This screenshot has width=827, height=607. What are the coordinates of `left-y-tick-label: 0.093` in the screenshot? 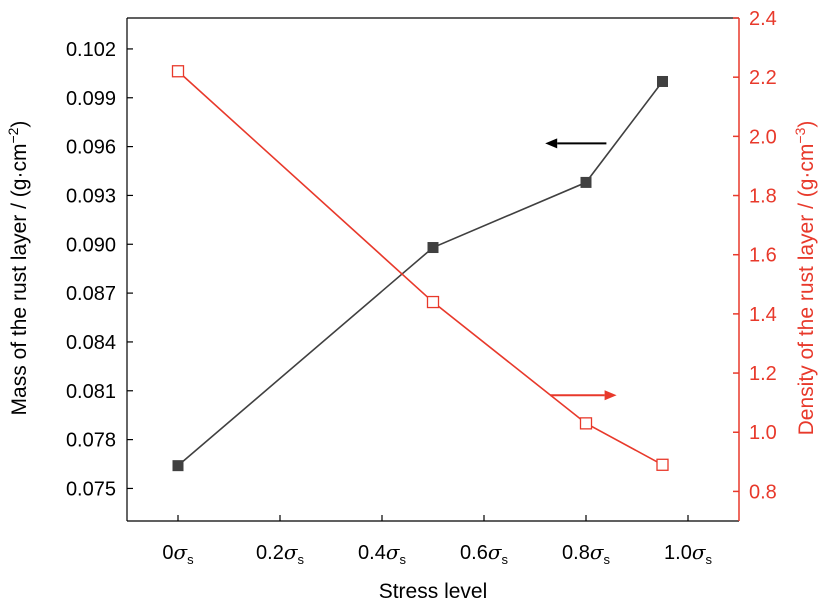 It's located at (91, 196).